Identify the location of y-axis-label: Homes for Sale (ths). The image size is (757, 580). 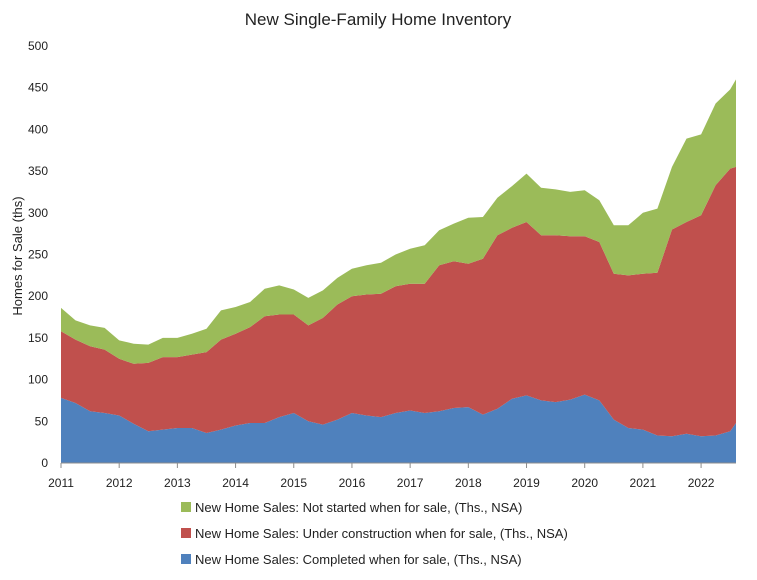
(17, 255).